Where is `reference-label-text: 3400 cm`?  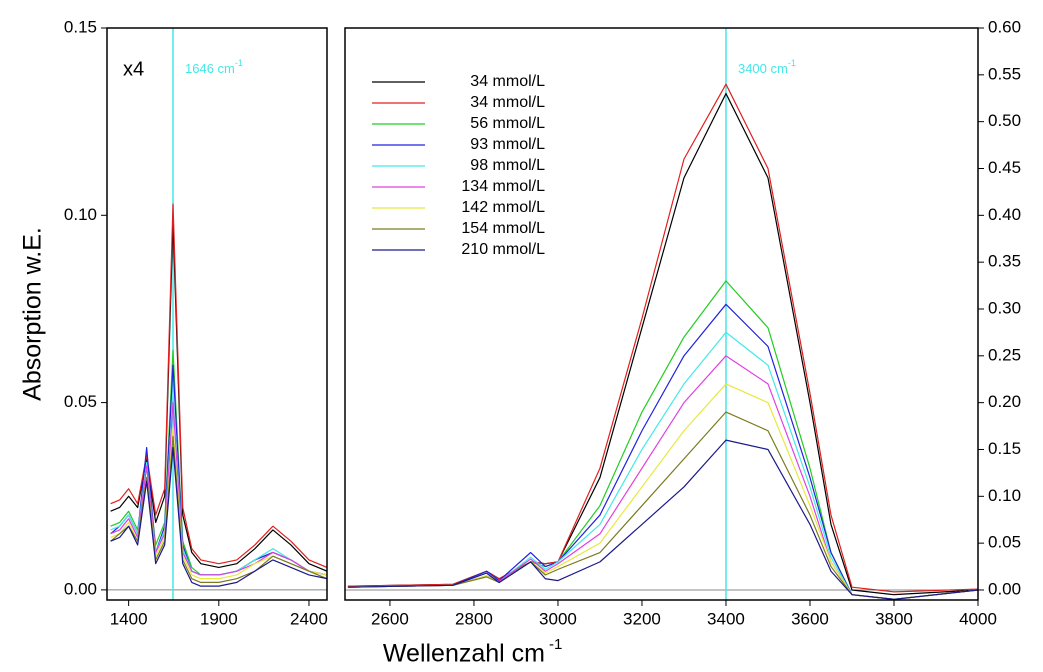
reference-label-text: 3400 cm is located at coordinates (763, 68).